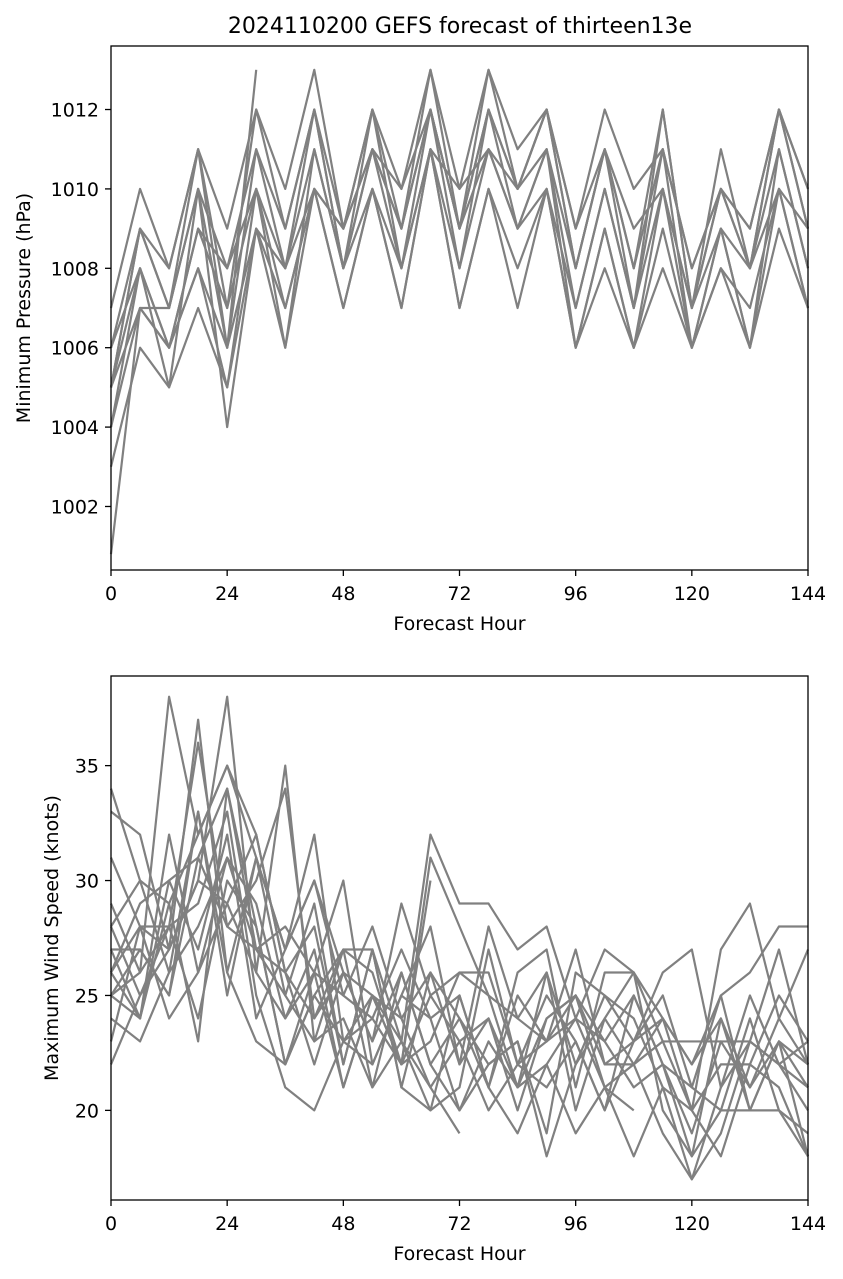  Describe the element at coordinates (87, 996) in the screenshot. I see `wind-y-tick-label: 25` at that location.